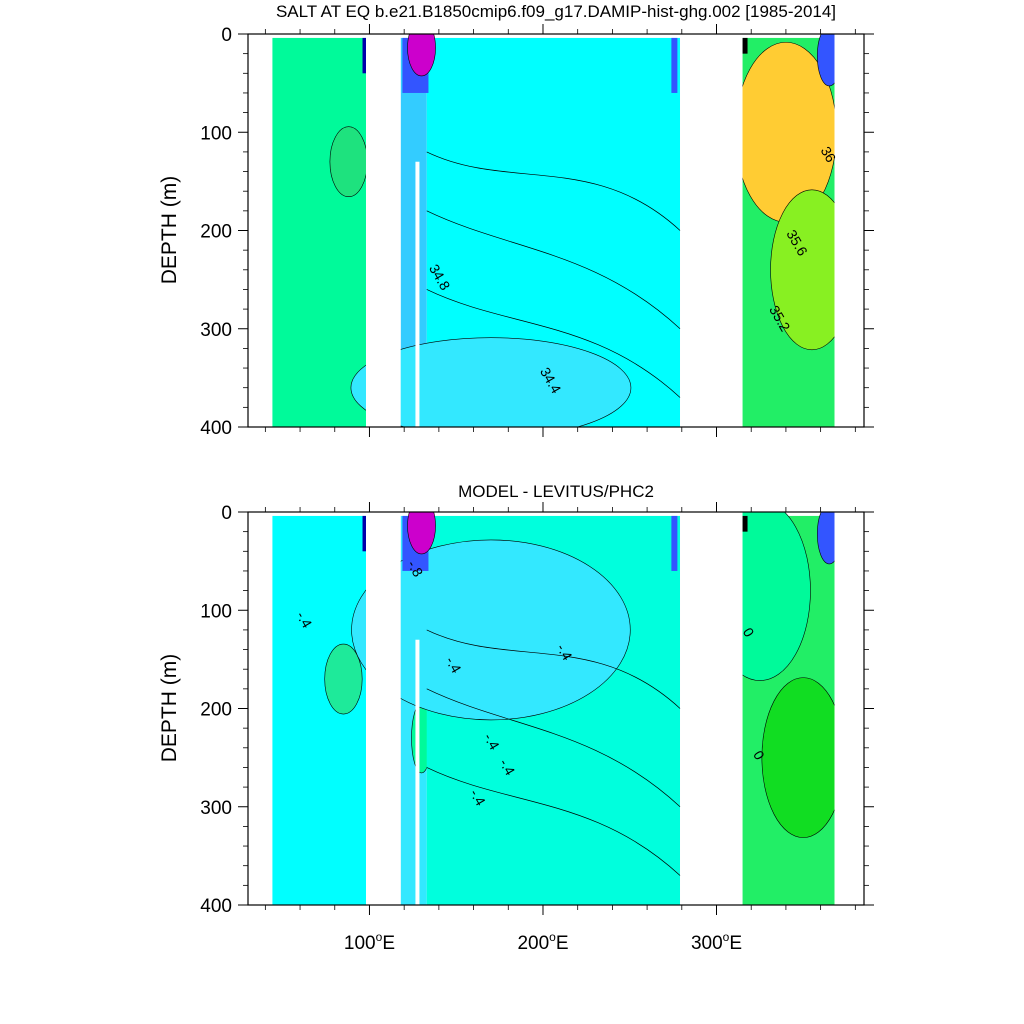 The height and width of the screenshot is (1024, 1024). What do you see at coordinates (304, 619) in the screenshot?
I see `contour-label-1: -.4` at bounding box center [304, 619].